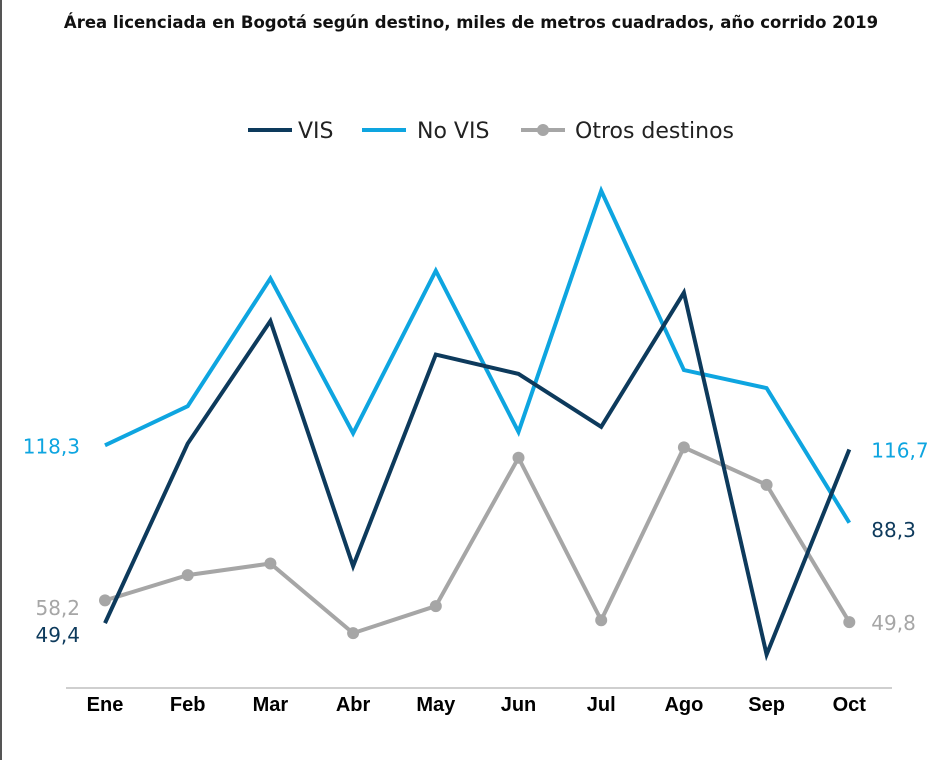 Image resolution: width=942 pixels, height=760 pixels. What do you see at coordinates (899, 450) in the screenshot?
I see `data-label: 116,7` at bounding box center [899, 450].